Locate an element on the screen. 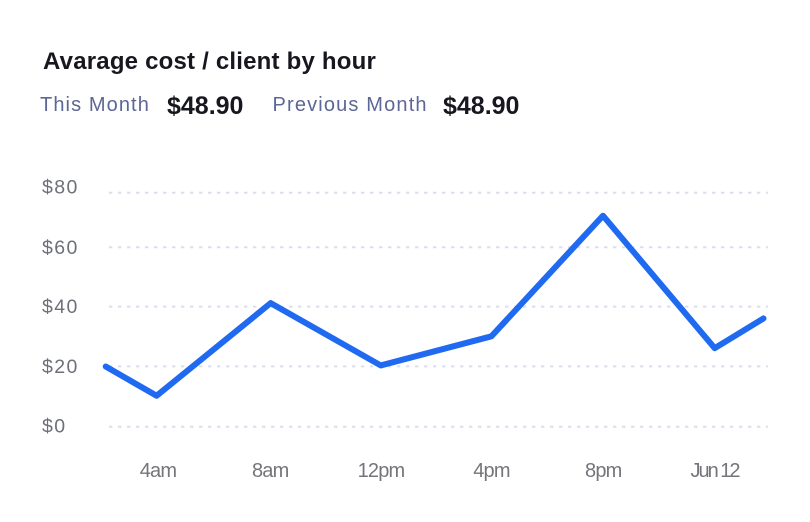 The height and width of the screenshot is (522, 810). svg-text: Jun 12 is located at coordinates (715, 471).